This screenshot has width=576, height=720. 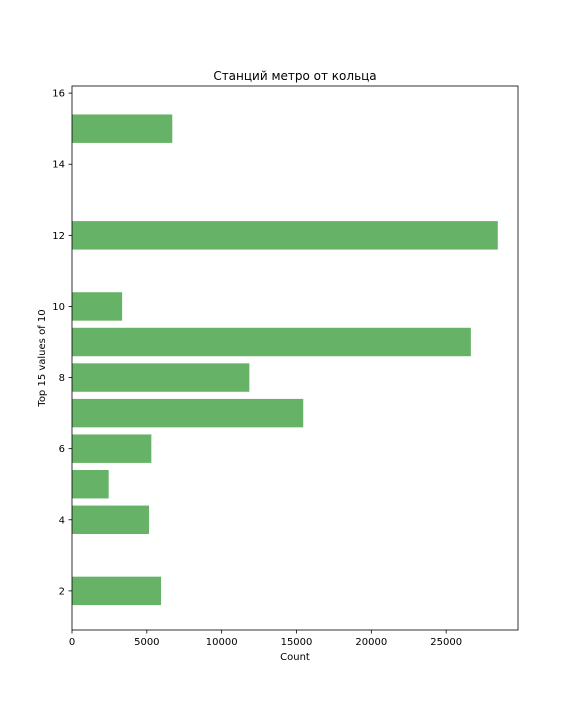 I want to click on y-tick-label: 10, so click(x=58, y=307).